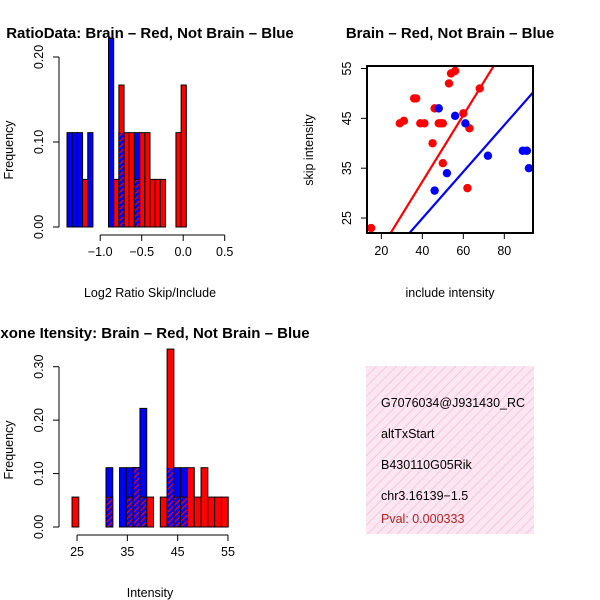  I want to click on scatter-xlabel: include intensity, so click(451, 293).